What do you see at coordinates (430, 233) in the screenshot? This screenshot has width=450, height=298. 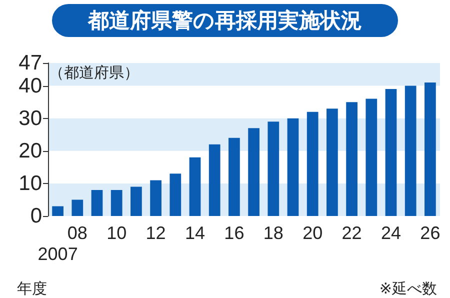 I see `x-tick-label: 26` at bounding box center [430, 233].